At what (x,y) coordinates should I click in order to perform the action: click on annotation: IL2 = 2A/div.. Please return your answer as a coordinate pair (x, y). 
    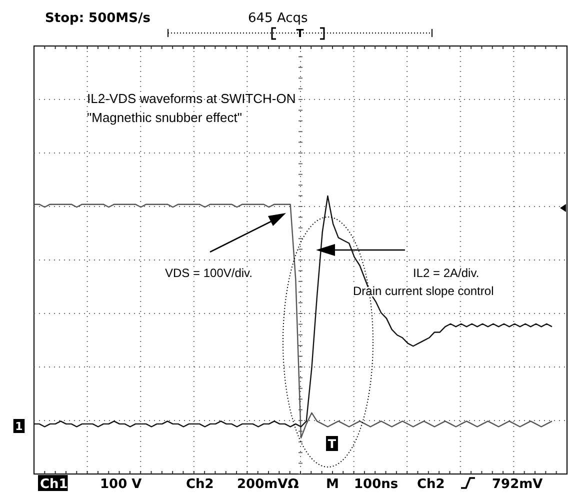
    Looking at the image, I should click on (446, 273).